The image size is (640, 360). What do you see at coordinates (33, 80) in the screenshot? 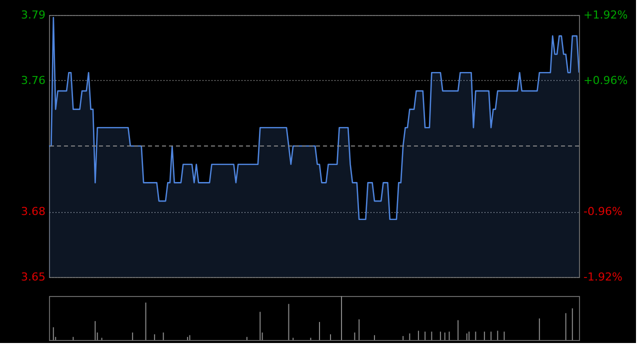
I see `y-tick-label: 3.76` at bounding box center [33, 80].